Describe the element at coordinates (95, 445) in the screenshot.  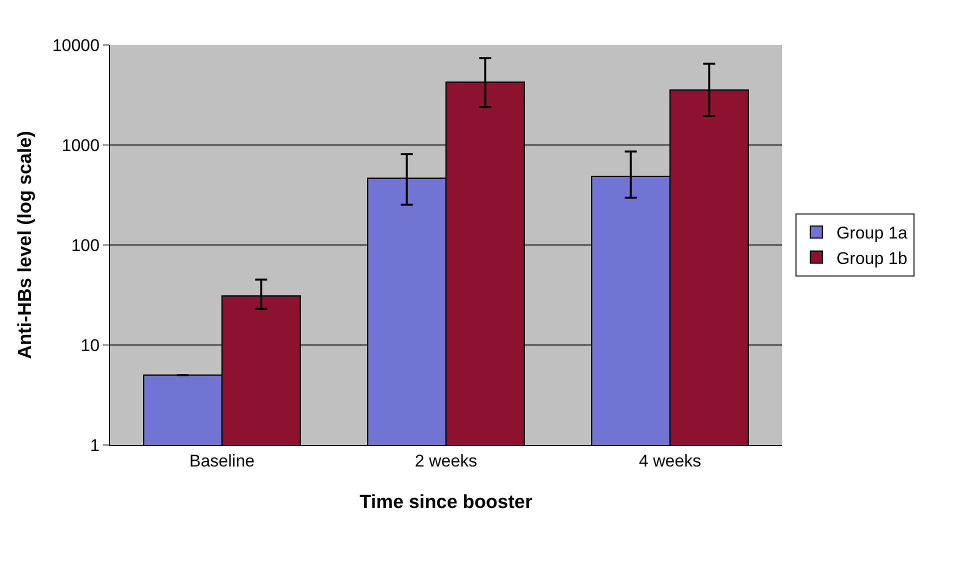
I see `y-tick-label: 1` at that location.